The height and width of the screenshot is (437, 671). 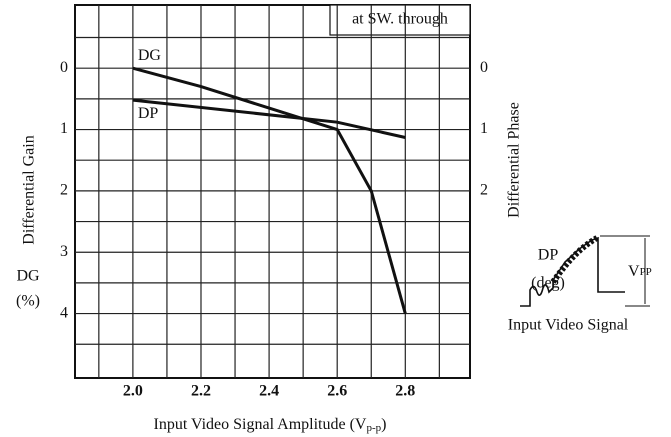 What do you see at coordinates (568, 325) in the screenshot?
I see `inset-caption: Input Video Signal` at bounding box center [568, 325].